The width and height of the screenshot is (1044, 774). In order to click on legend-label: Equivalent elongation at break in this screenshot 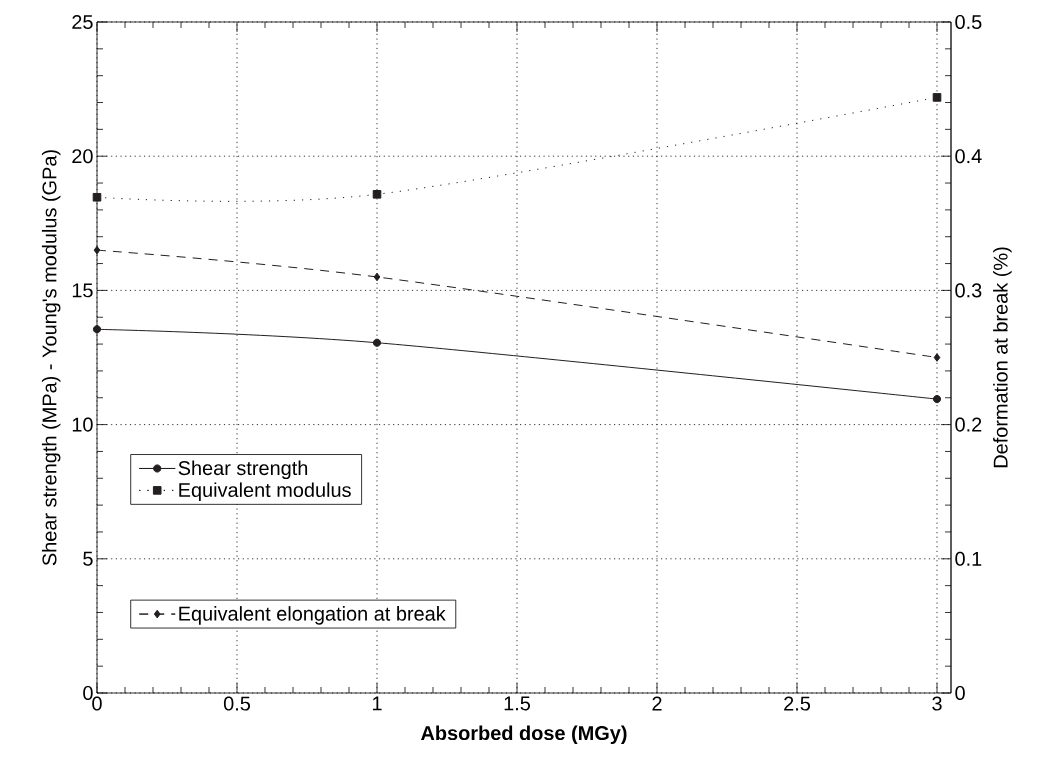, I will do `click(312, 615)`.